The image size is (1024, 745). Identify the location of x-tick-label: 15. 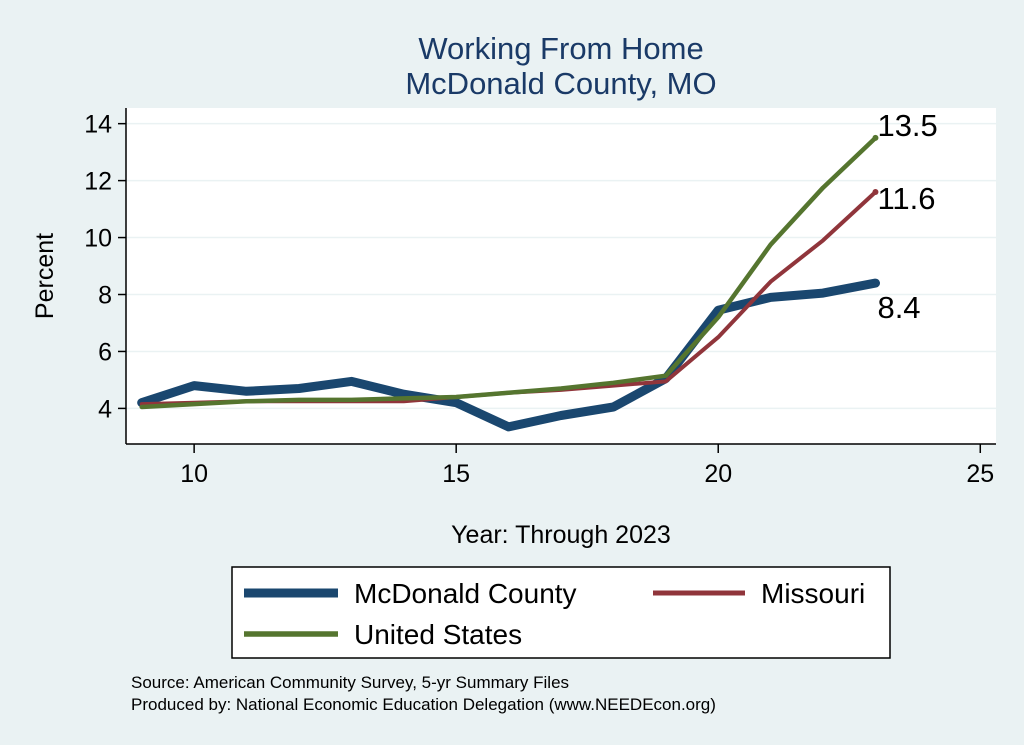
(456, 474).